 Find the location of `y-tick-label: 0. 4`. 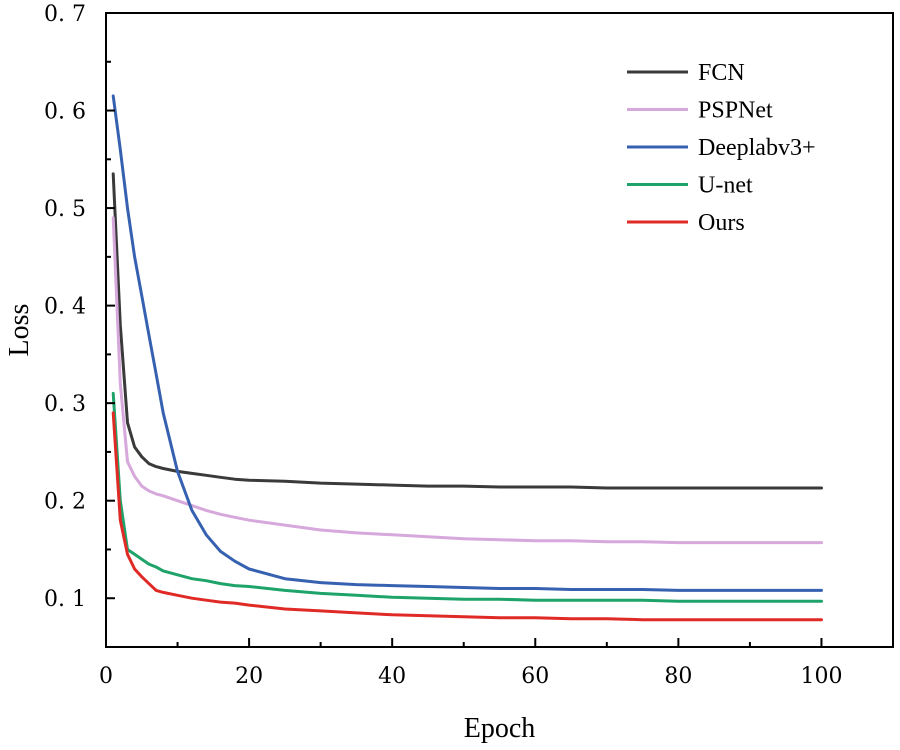

y-tick-label: 0. 4 is located at coordinates (65, 307).